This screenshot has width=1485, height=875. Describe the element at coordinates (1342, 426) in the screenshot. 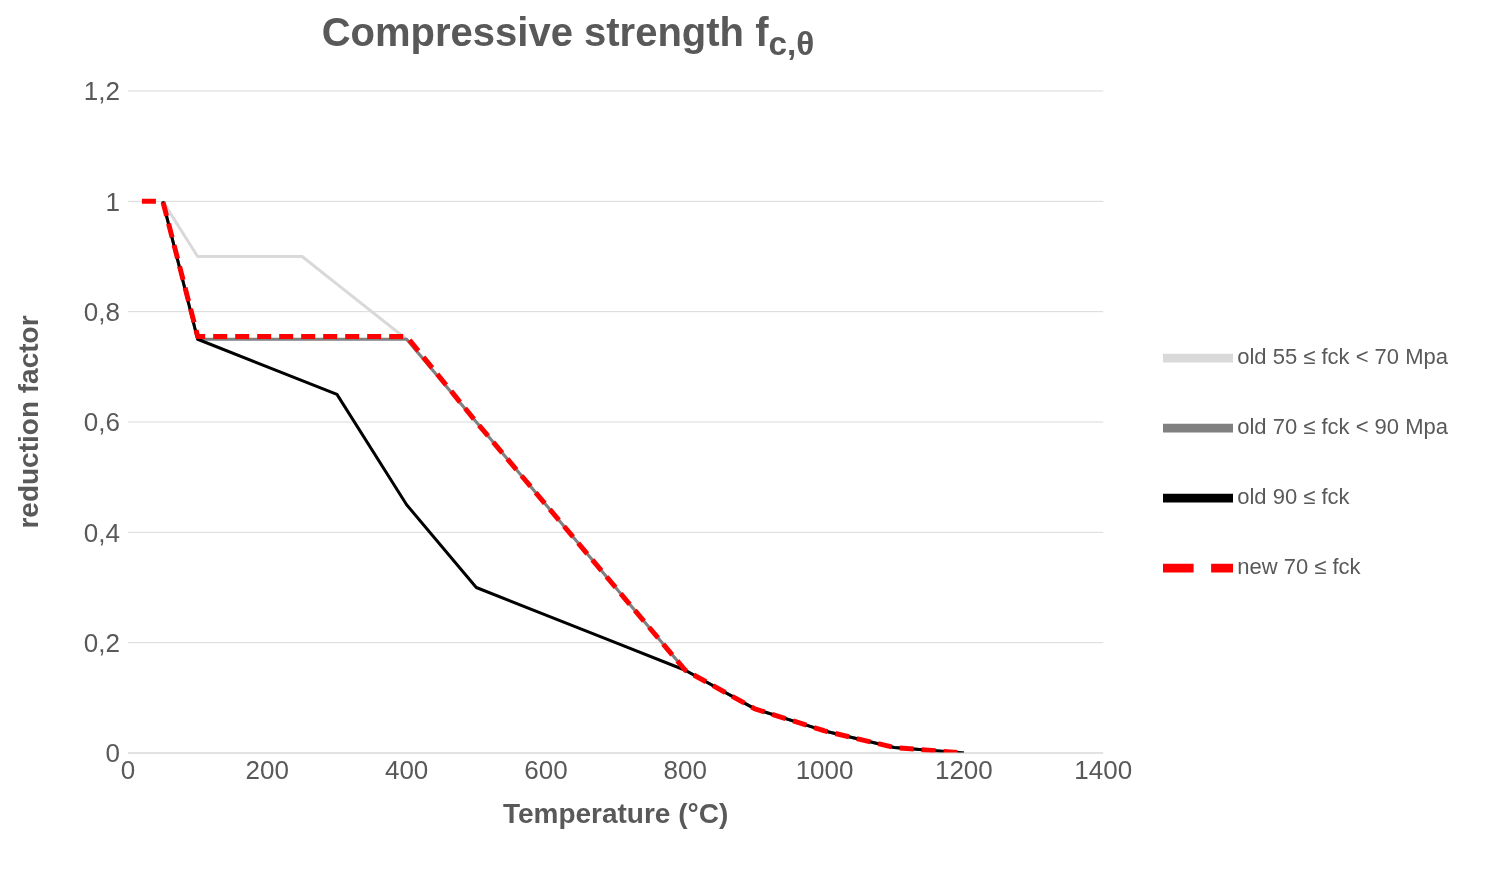

I see `legend-label: old 70 ≤ fck < 90 Mpa` at that location.